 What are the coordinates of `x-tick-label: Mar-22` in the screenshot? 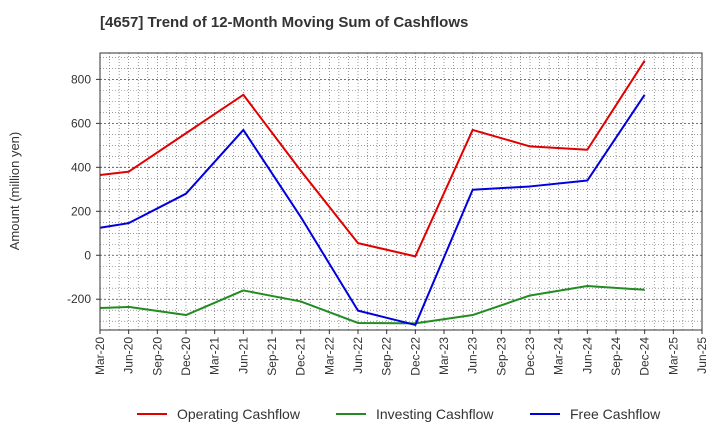 It's located at (329, 356).